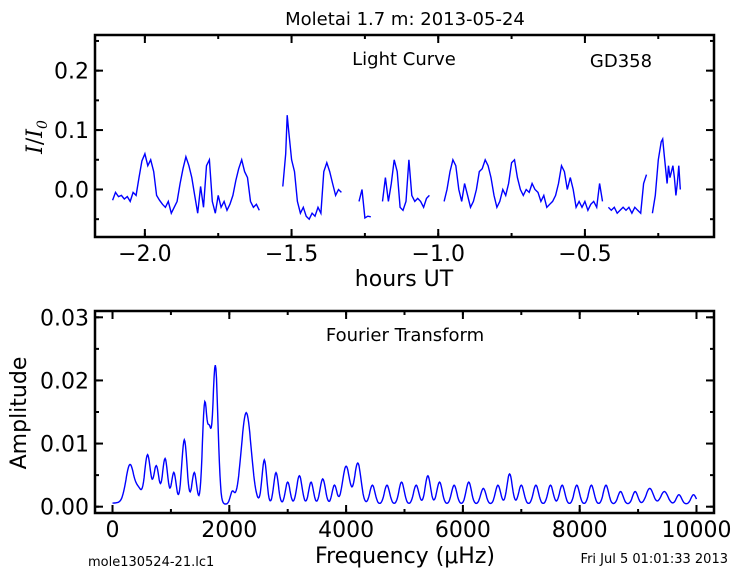 This screenshot has height=581, width=742. What do you see at coordinates (71, 131) in the screenshot?
I see `0-ytick-label: 0.1` at bounding box center [71, 131].